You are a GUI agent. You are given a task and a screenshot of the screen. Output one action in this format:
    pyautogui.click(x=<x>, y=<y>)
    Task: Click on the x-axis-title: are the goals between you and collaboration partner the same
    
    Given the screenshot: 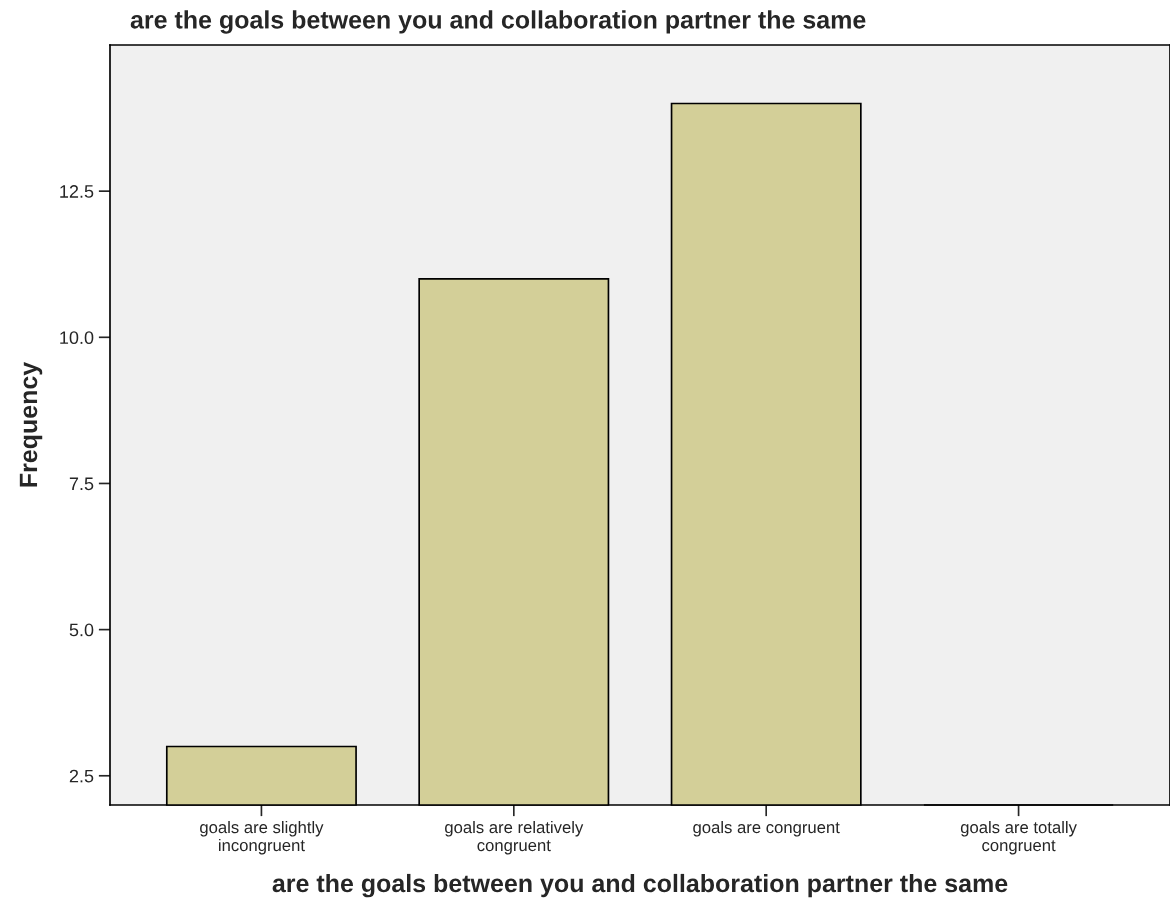 What is the action you would take?
    pyautogui.click(x=640, y=885)
    